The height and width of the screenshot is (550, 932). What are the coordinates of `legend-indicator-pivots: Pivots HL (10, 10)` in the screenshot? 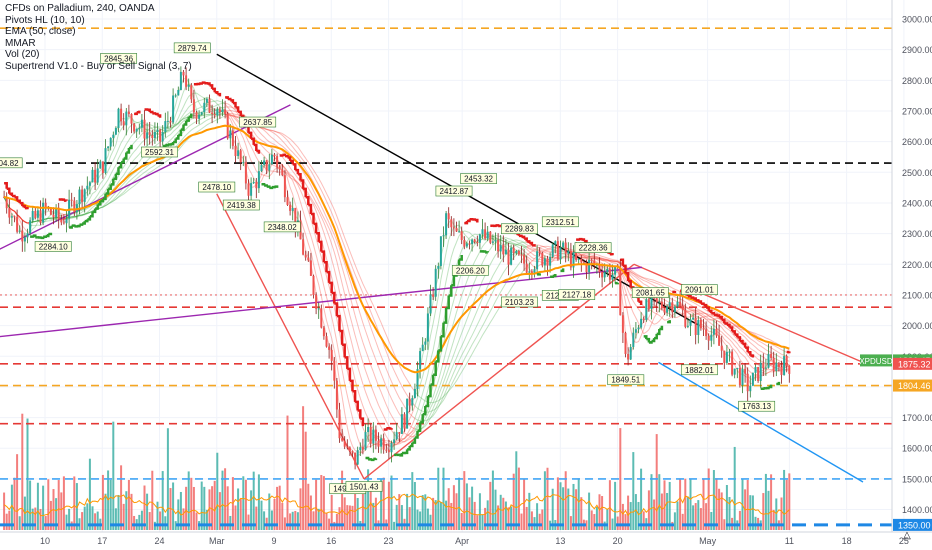 It's located at (45, 20).